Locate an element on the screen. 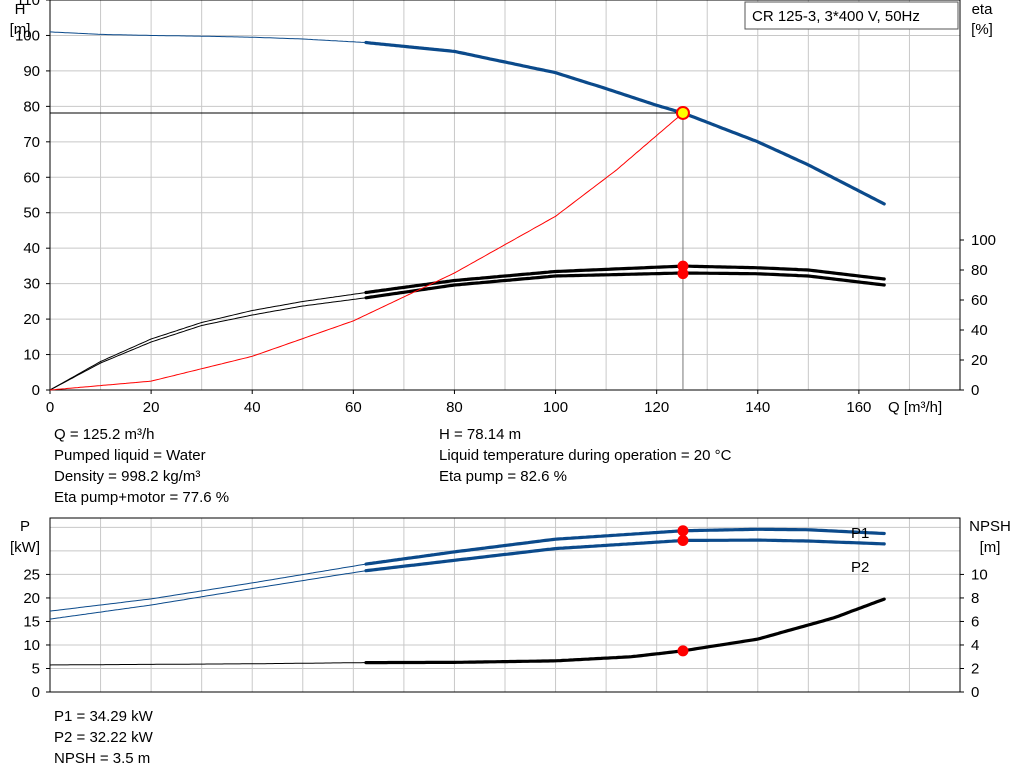 The height and width of the screenshot is (781, 1024). info-p2: P2 = 32.22 kW is located at coordinates (103, 737).